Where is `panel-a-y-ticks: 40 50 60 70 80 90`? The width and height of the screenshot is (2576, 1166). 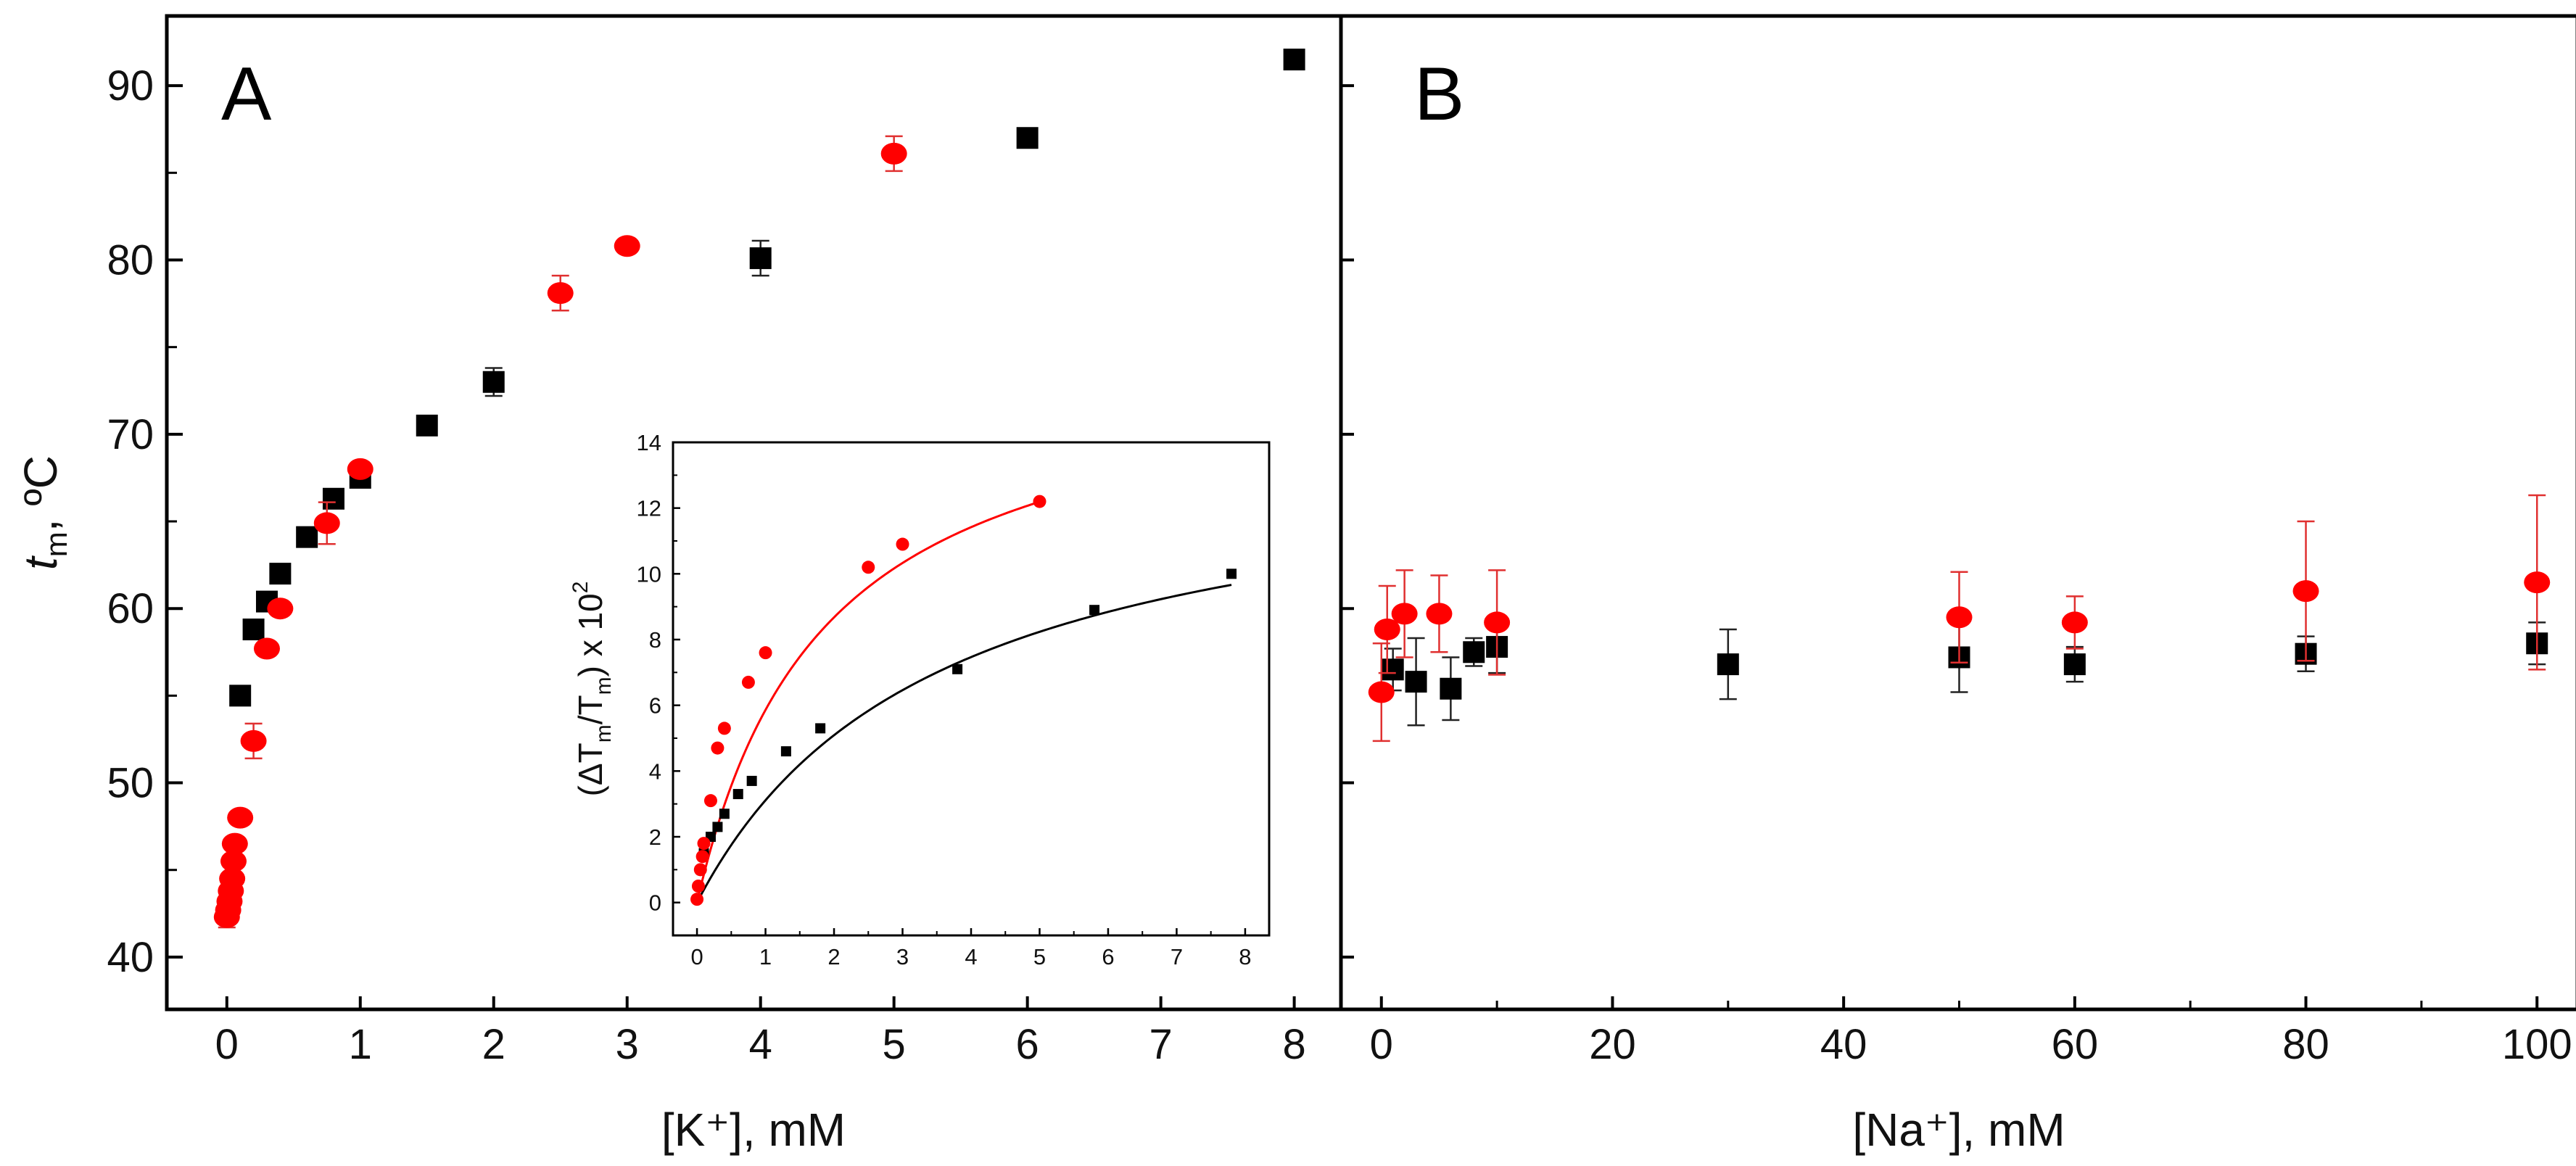
panel-a-y-ticks: 40 50 60 70 80 90 is located at coordinates (145, 521).